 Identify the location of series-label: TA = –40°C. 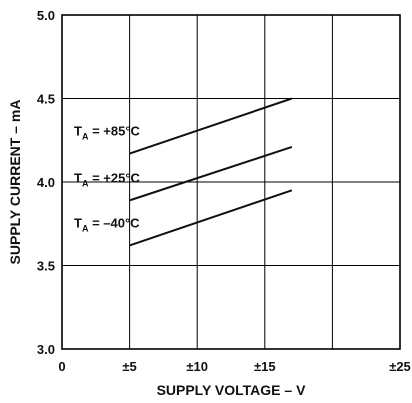
(107, 224).